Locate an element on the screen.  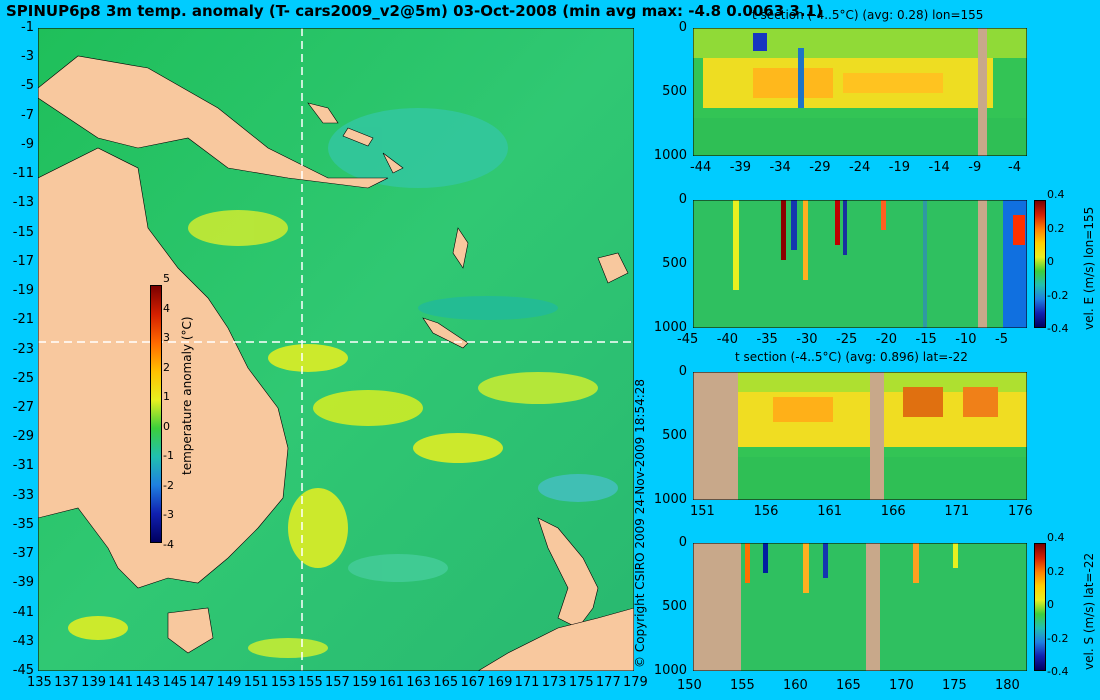
tick-label: 137 is located at coordinates (66, 682).